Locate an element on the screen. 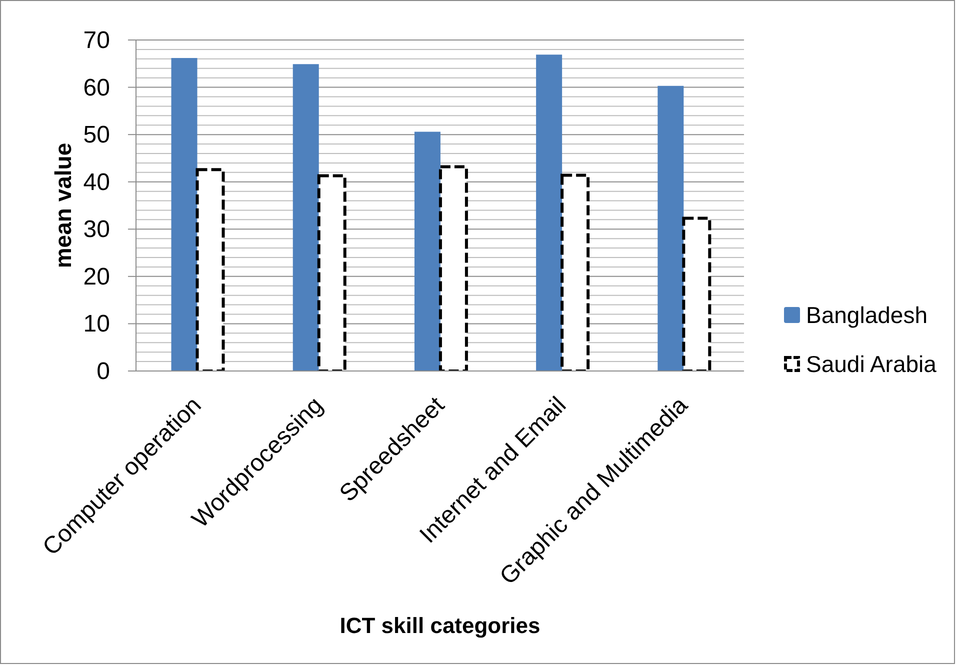 This screenshot has width=956, height=667. y-tick-label: 50 is located at coordinates (96, 134).